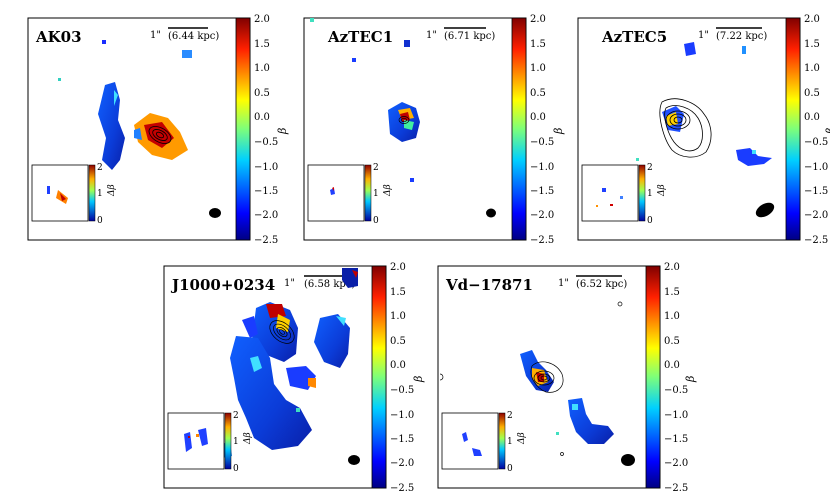 The image size is (830, 502). Describe the element at coordinates (222, 285) in the screenshot. I see `panel-title: J1000+0234` at that location.